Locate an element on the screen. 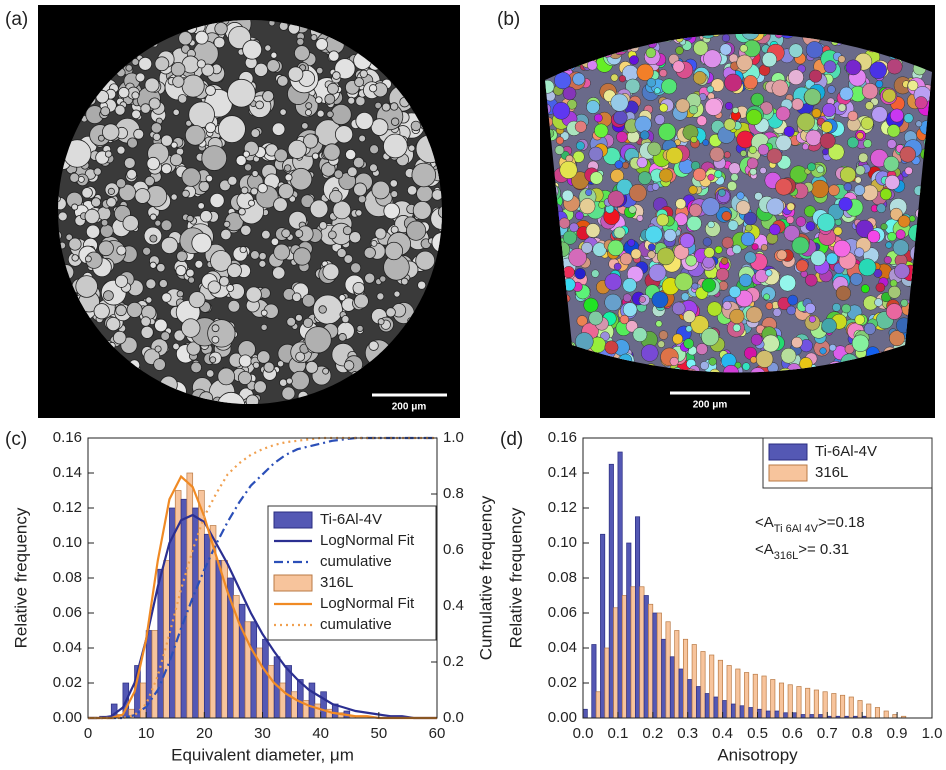  x-tick-label: 30 is located at coordinates (262, 733).